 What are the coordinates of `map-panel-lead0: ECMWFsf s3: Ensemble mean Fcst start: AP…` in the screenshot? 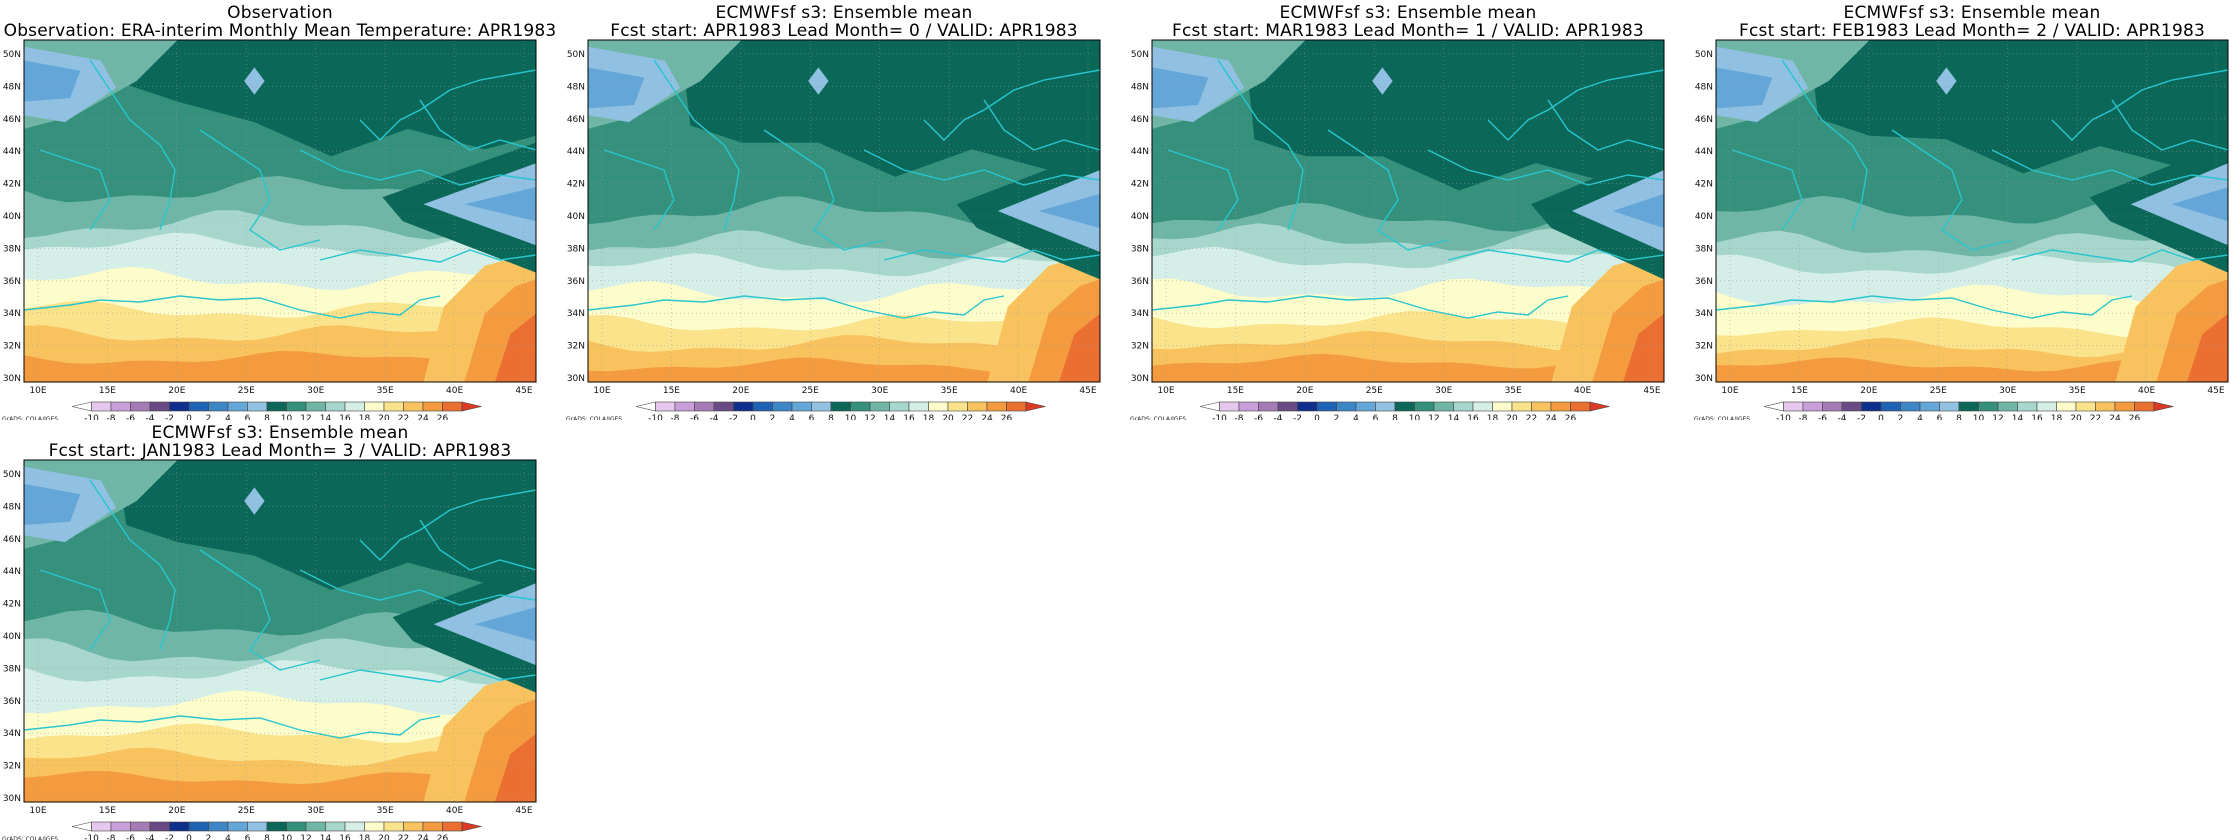 It's located at (844, 210).